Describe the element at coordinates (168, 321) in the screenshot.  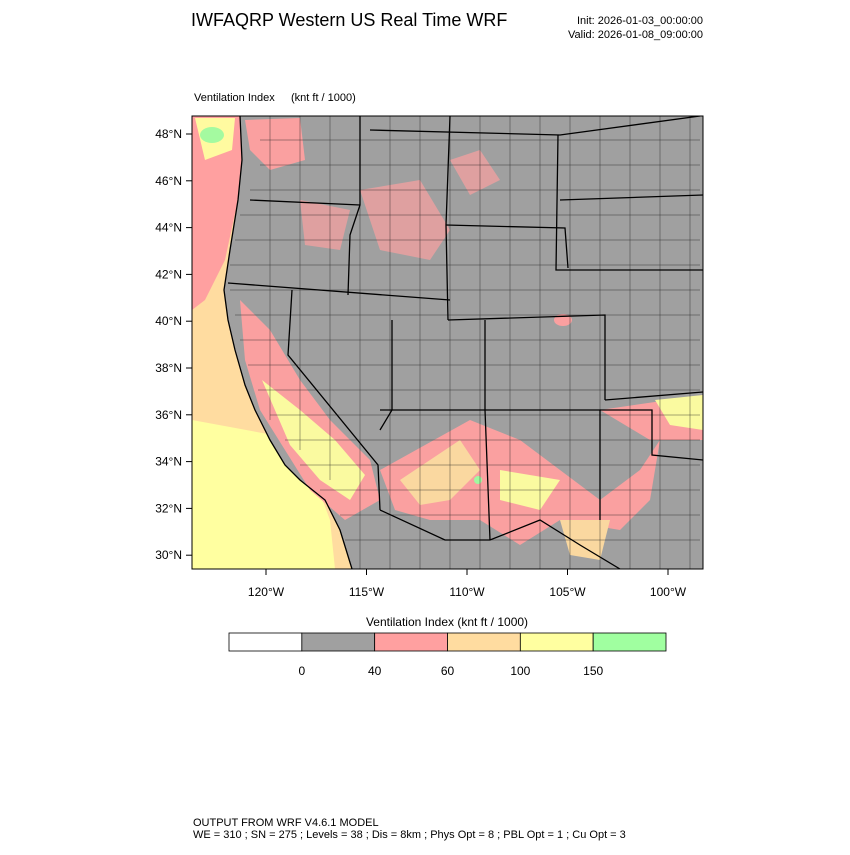
I see `lat-label: 40°N` at that location.